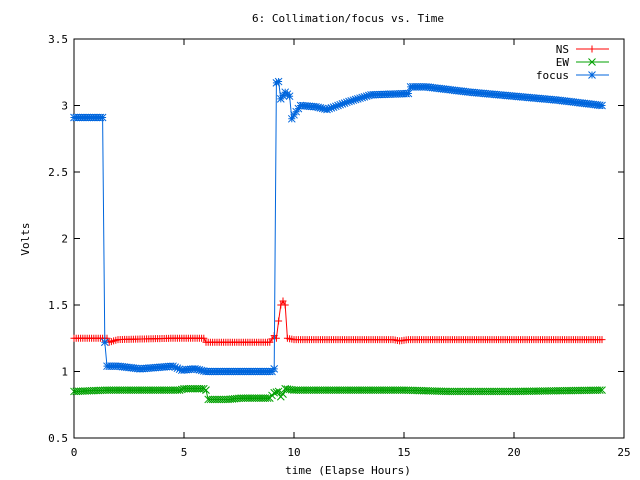 The height and width of the screenshot is (480, 640). Describe the element at coordinates (563, 62) in the screenshot. I see `legend-label: EW` at that location.